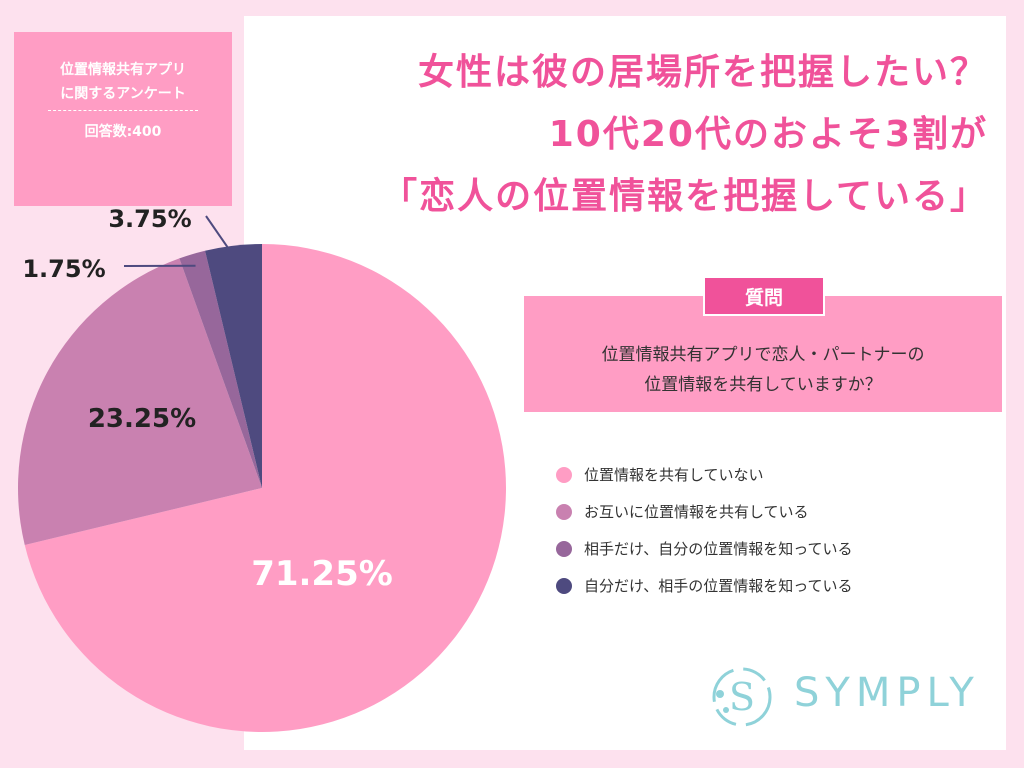  Describe the element at coordinates (123, 132) in the screenshot. I see `response-count: 回答数:400` at that location.